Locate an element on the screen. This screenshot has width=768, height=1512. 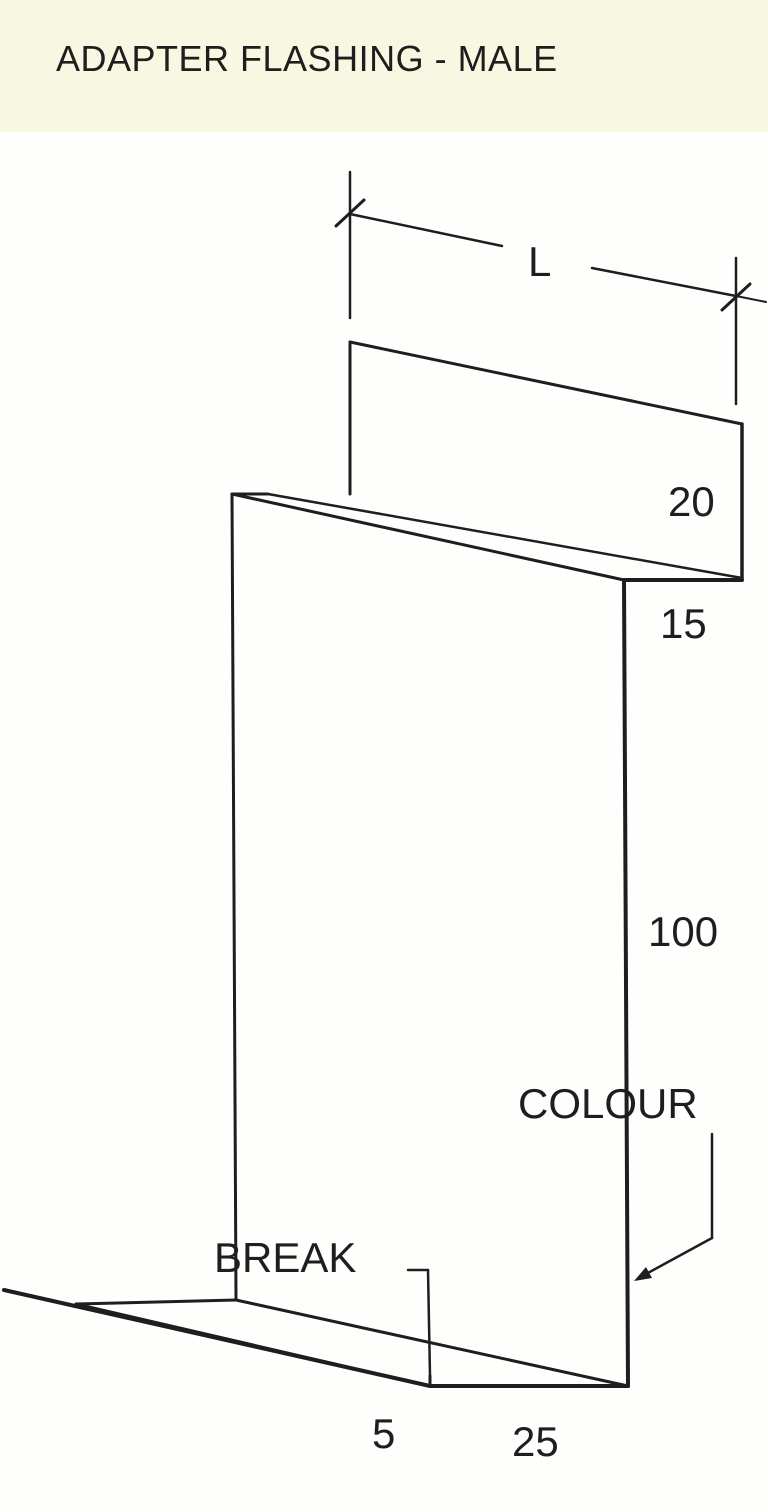
step-label: 15 is located at coordinates (683, 623).